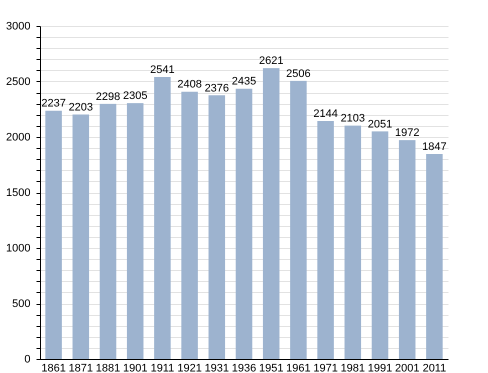 The width and height of the screenshot is (488, 373). Describe the element at coordinates (189, 367) in the screenshot. I see `x-tick-label: 1921` at that location.